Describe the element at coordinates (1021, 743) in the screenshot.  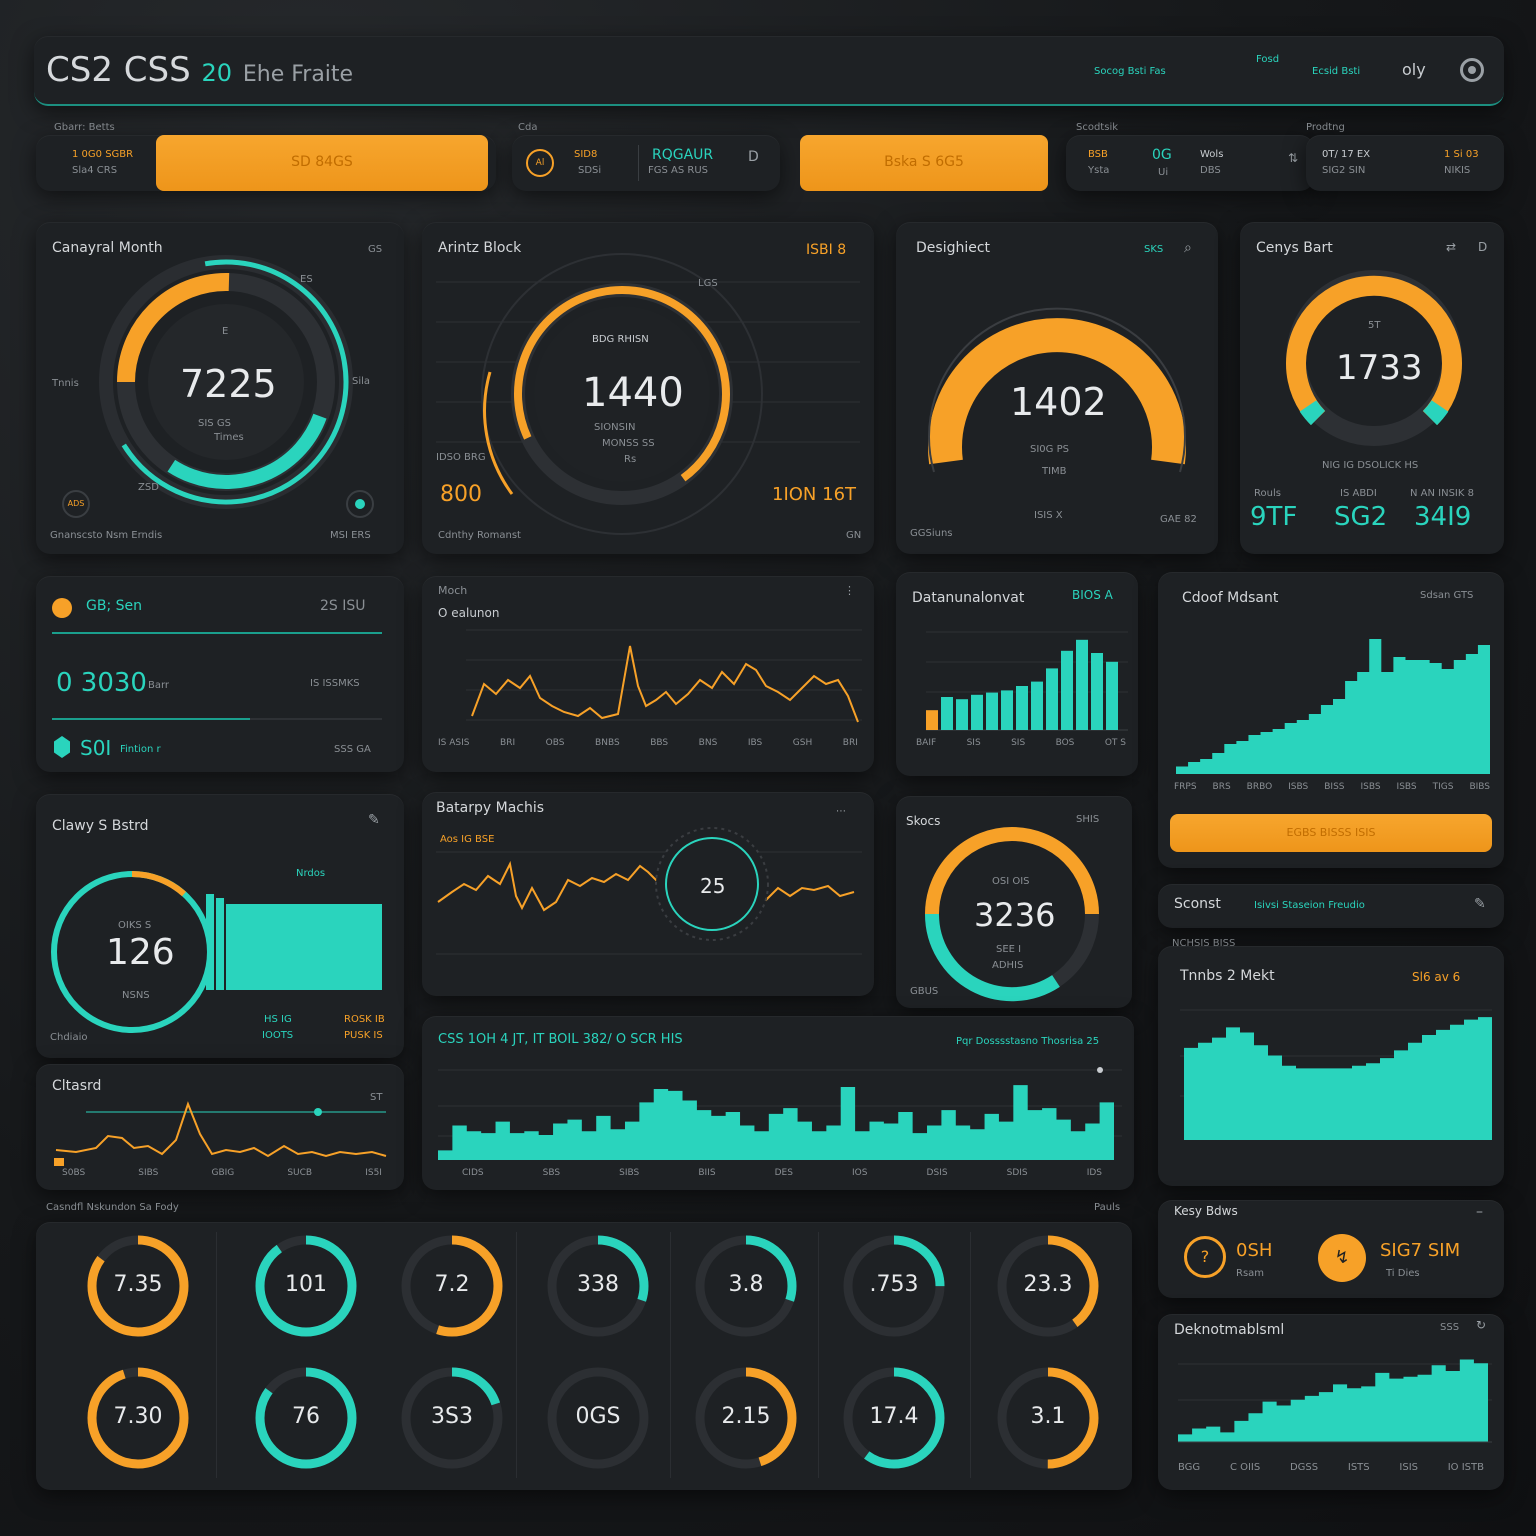
I see `x-axis-labels: BAIF SIS SIS BOS OT S` at that location.